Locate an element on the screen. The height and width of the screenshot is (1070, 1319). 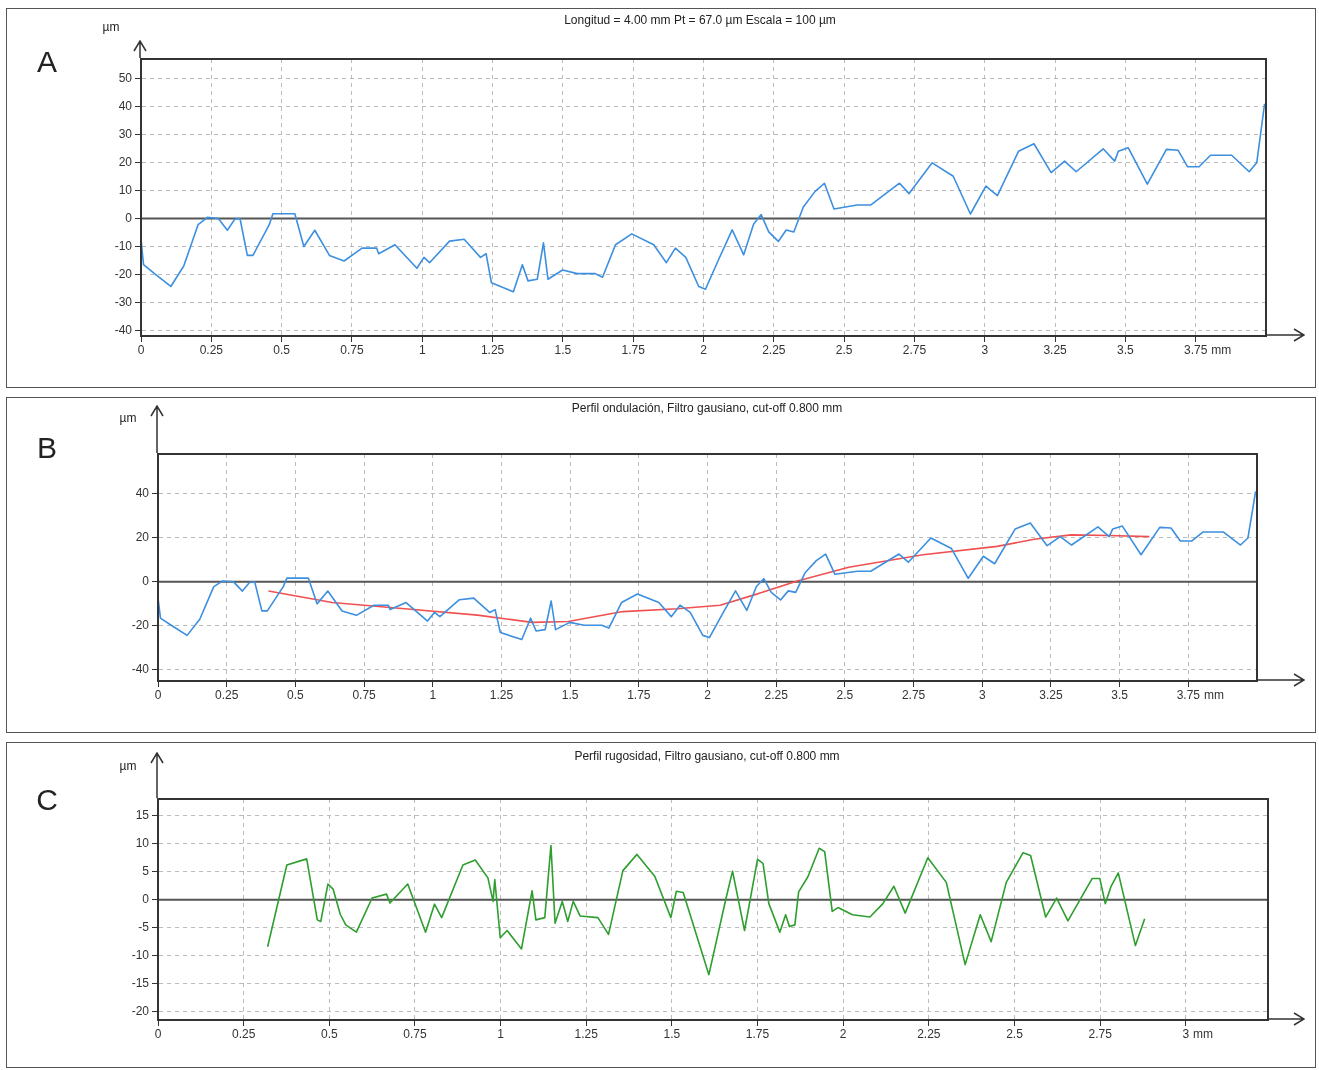
y-tick-label: 5 is located at coordinates (146, 871).